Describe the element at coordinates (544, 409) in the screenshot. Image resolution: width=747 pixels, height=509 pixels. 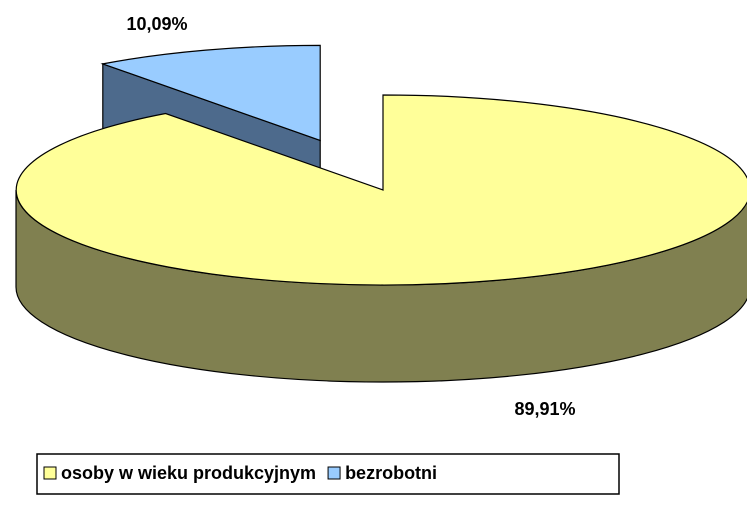
I see `value-label: 89,91%` at that location.